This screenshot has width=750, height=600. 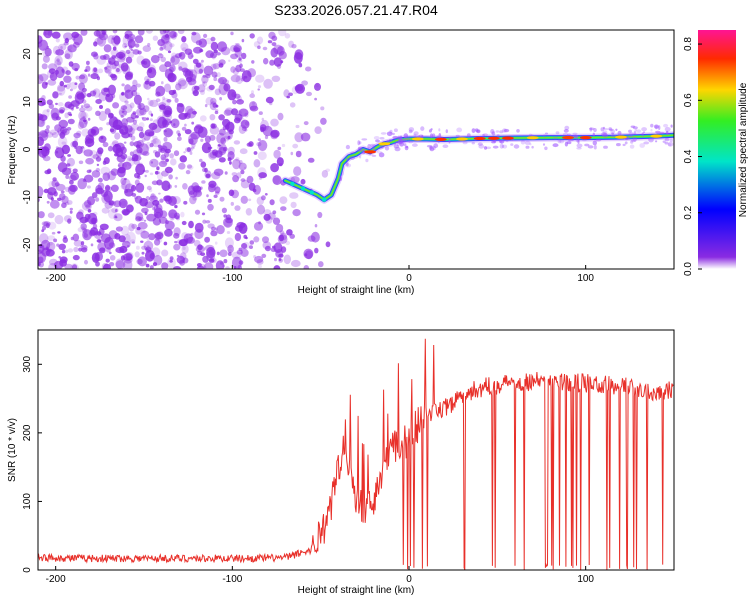 I want to click on y-tick-label: 200, so click(x=27, y=432).